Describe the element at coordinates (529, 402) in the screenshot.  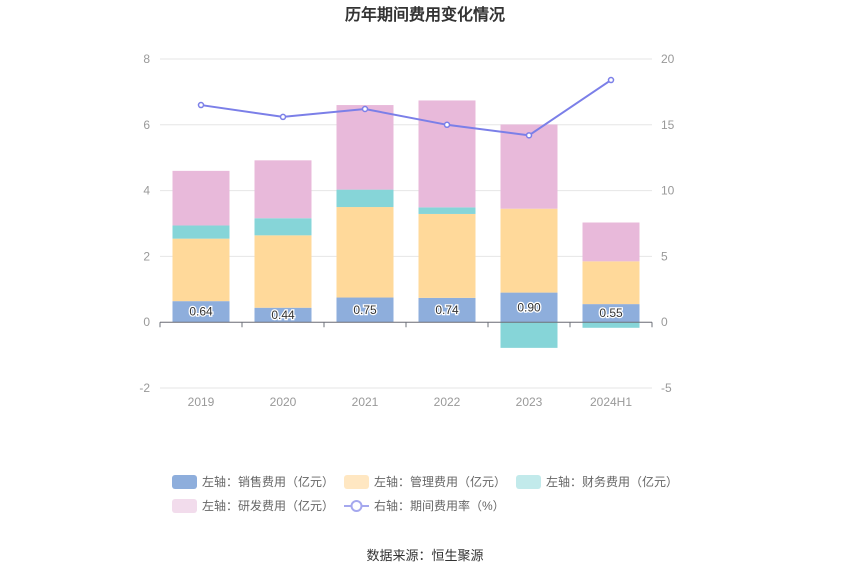
I see `x-tick-label: 2023` at that location.